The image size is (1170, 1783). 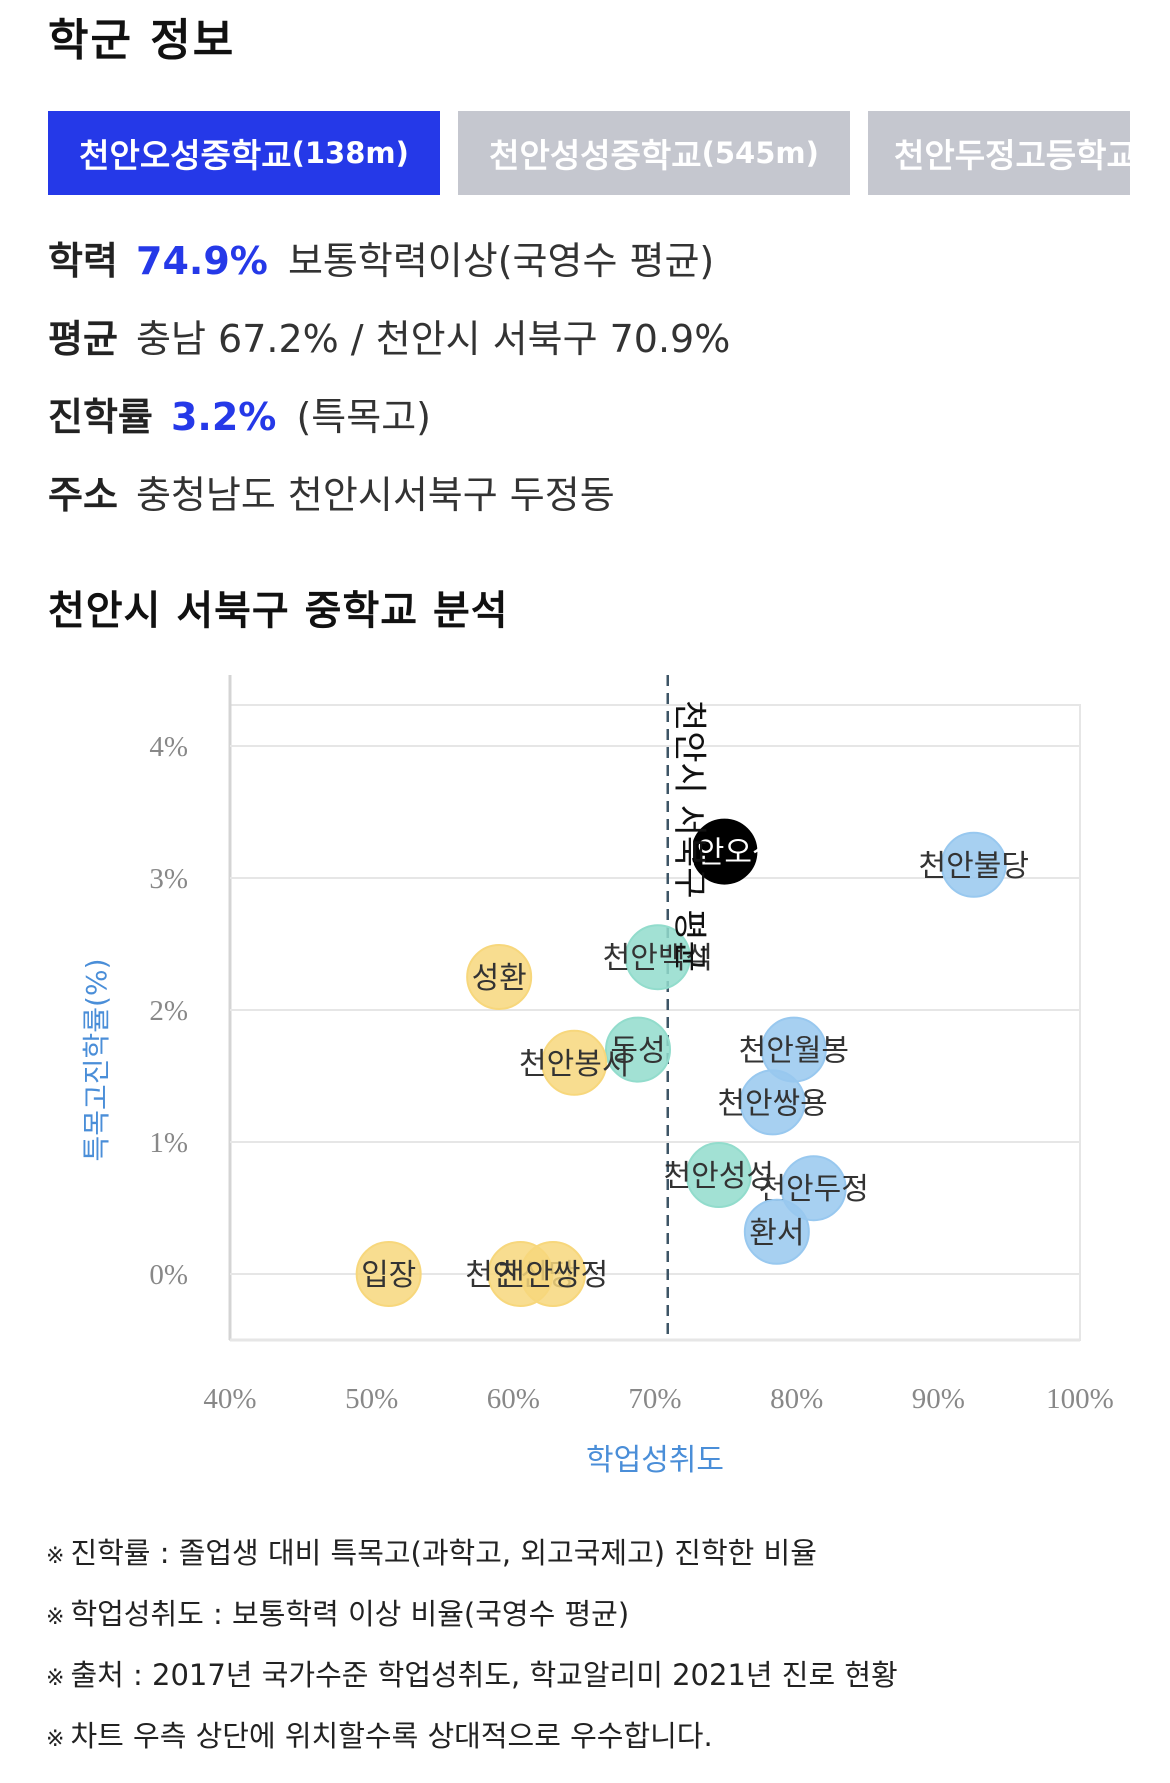 I want to click on school-tabs: 천안오성중학교 (138m) 천안성성중학교 (545m) 천안두정고등학교, so click(x=589, y=153).